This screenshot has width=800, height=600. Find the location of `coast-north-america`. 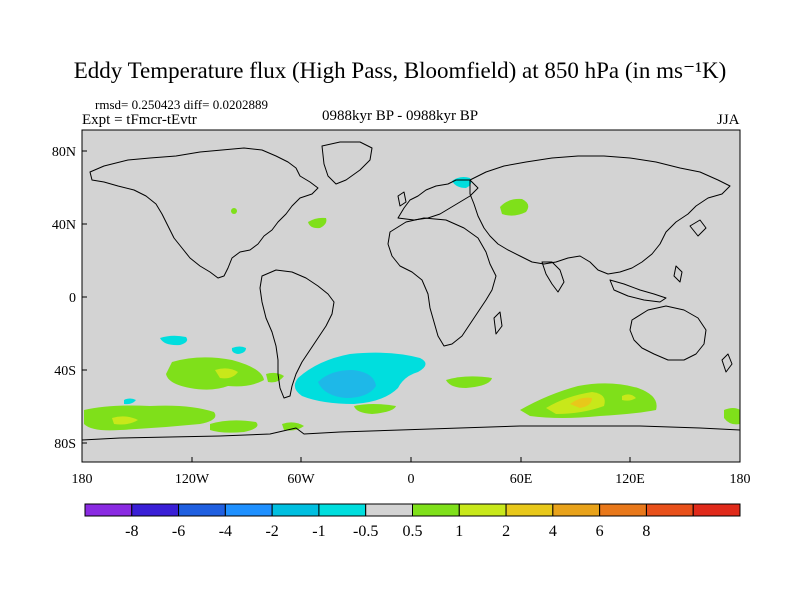

coast-north-america is located at coordinates (204, 213).